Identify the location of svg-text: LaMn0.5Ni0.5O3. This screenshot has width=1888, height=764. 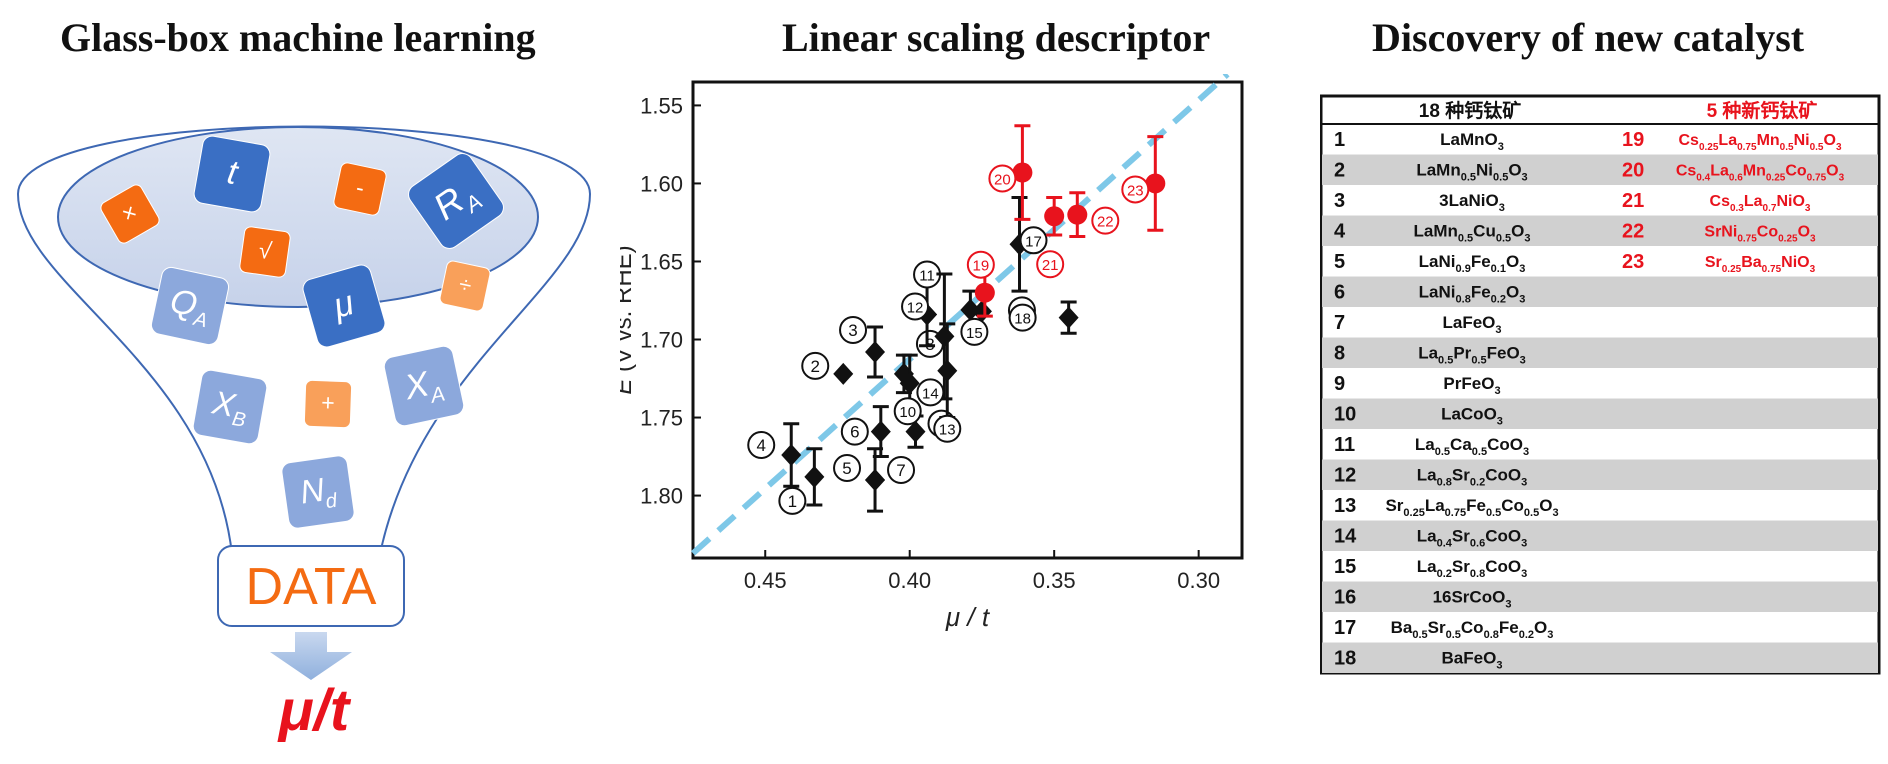
(1471, 172).